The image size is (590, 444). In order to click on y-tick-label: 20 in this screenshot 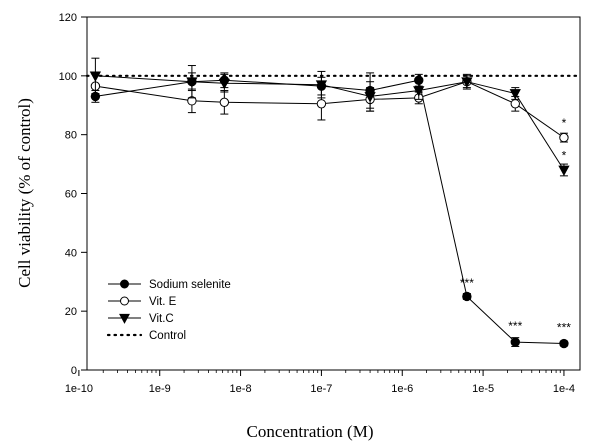, I will do `click(71, 312)`.